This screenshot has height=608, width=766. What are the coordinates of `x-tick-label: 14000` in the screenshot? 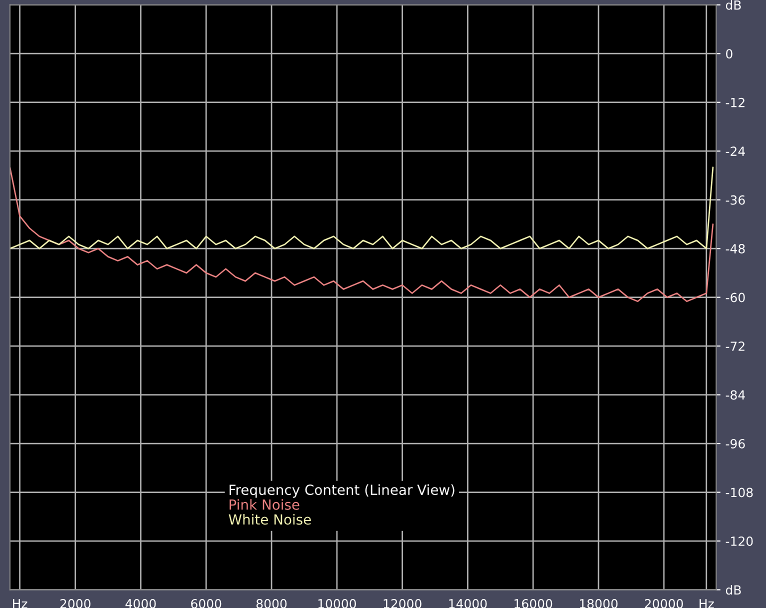 It's located at (468, 603).